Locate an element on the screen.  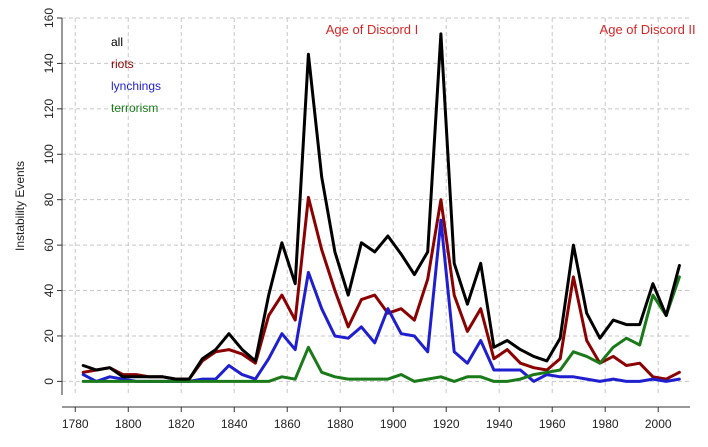
y-tick-label: 60 is located at coordinates (49, 245).